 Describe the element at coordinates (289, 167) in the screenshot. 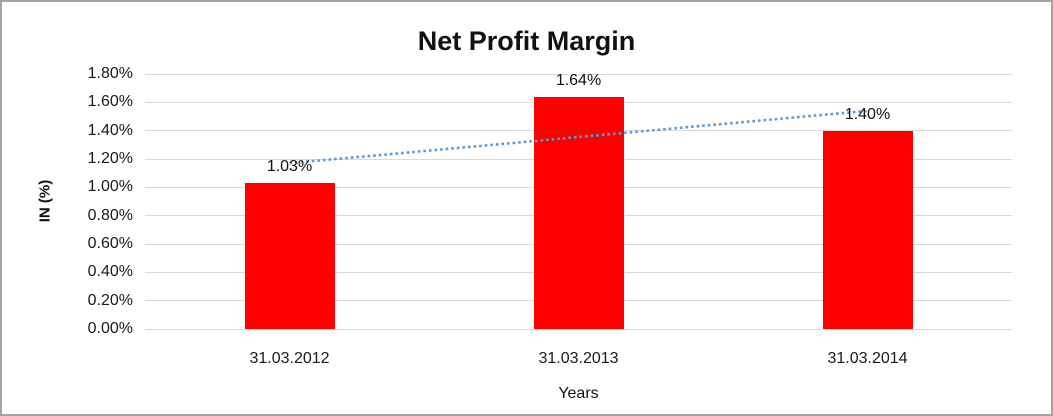

I see `bar-value-label: 1.03%` at that location.